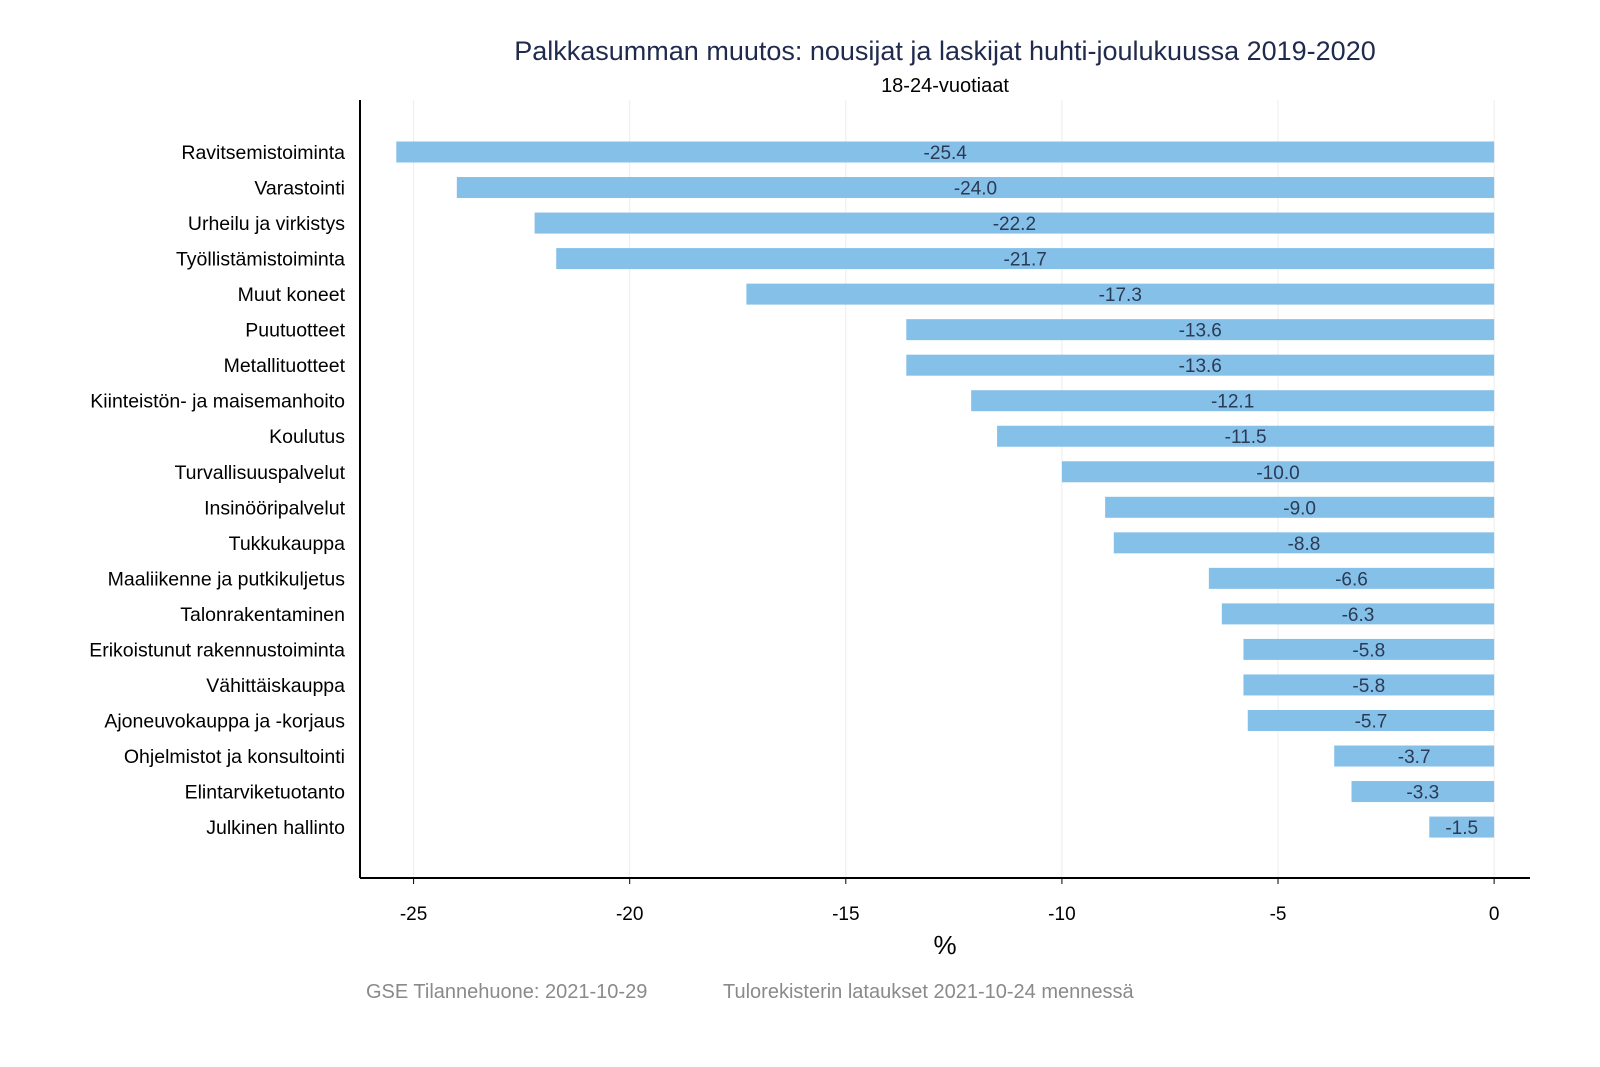 This screenshot has width=1600, height=1067. Describe the element at coordinates (292, 295) in the screenshot. I see `category-label: Muut koneet` at that location.